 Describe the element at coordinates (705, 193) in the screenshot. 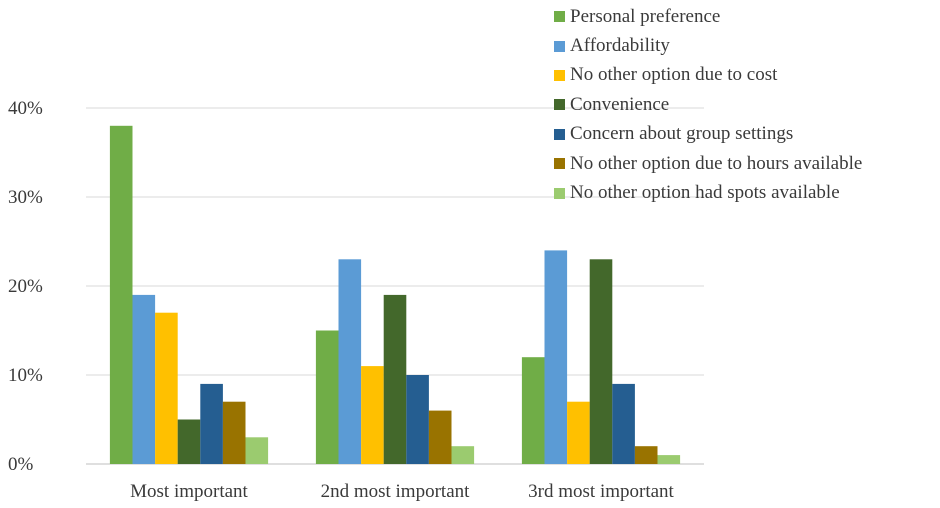

I see `legend-label: No other option had spots available` at that location.